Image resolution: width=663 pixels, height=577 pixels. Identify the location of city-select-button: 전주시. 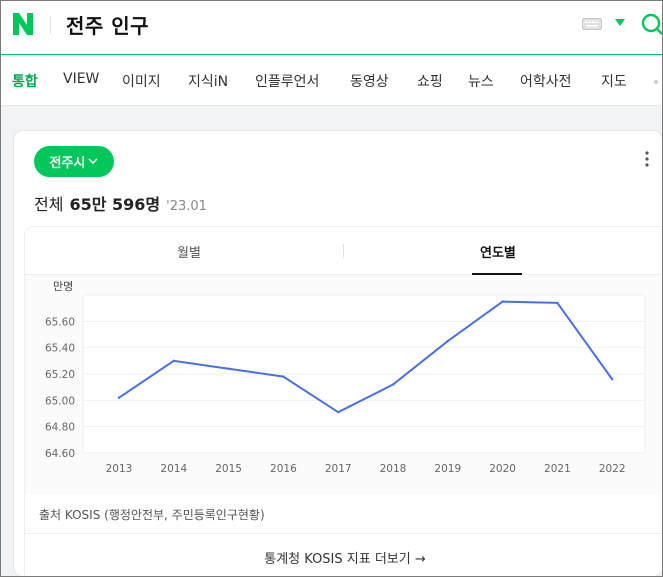
(74, 161).